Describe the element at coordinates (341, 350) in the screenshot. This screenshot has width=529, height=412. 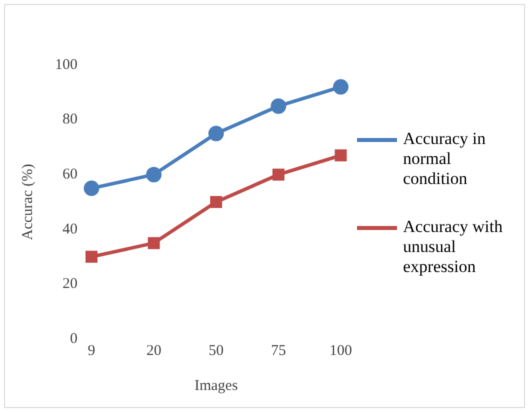
I see `x-tick-label: 100` at that location.